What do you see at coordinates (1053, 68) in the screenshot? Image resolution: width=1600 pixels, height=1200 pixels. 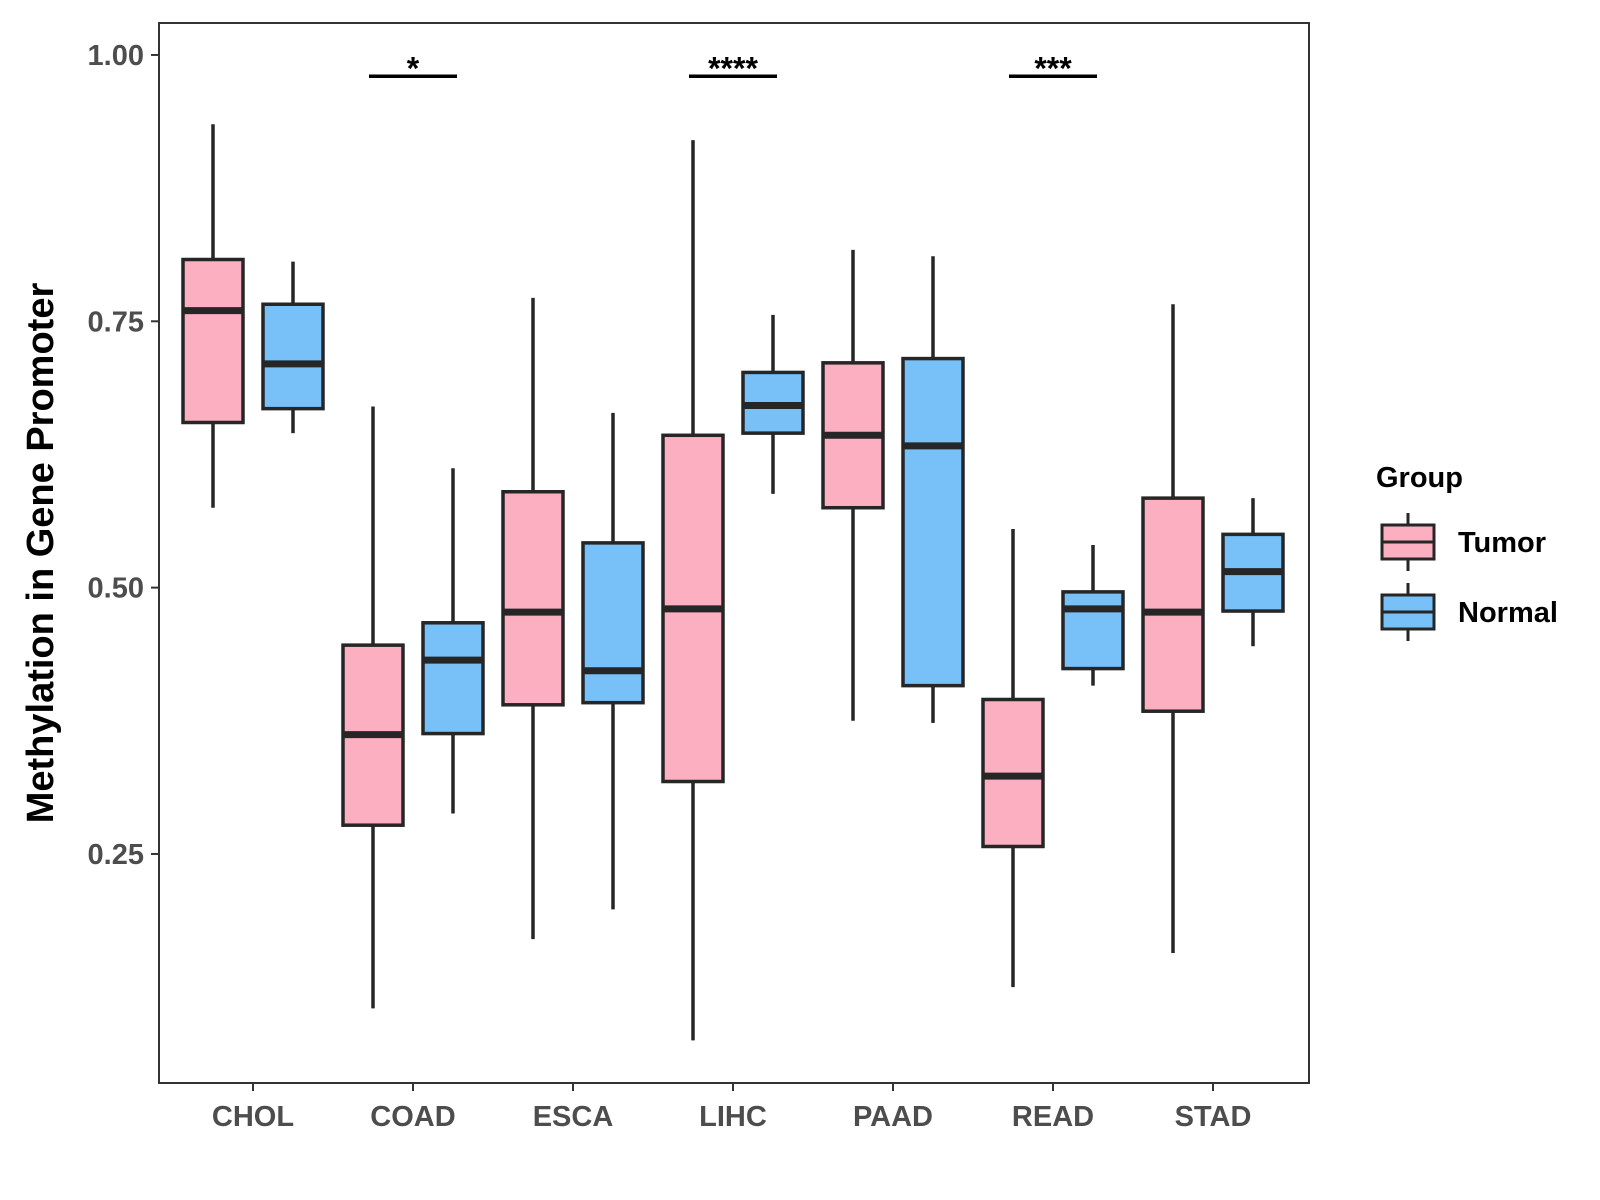 I see `significance-label: ***` at bounding box center [1053, 68].